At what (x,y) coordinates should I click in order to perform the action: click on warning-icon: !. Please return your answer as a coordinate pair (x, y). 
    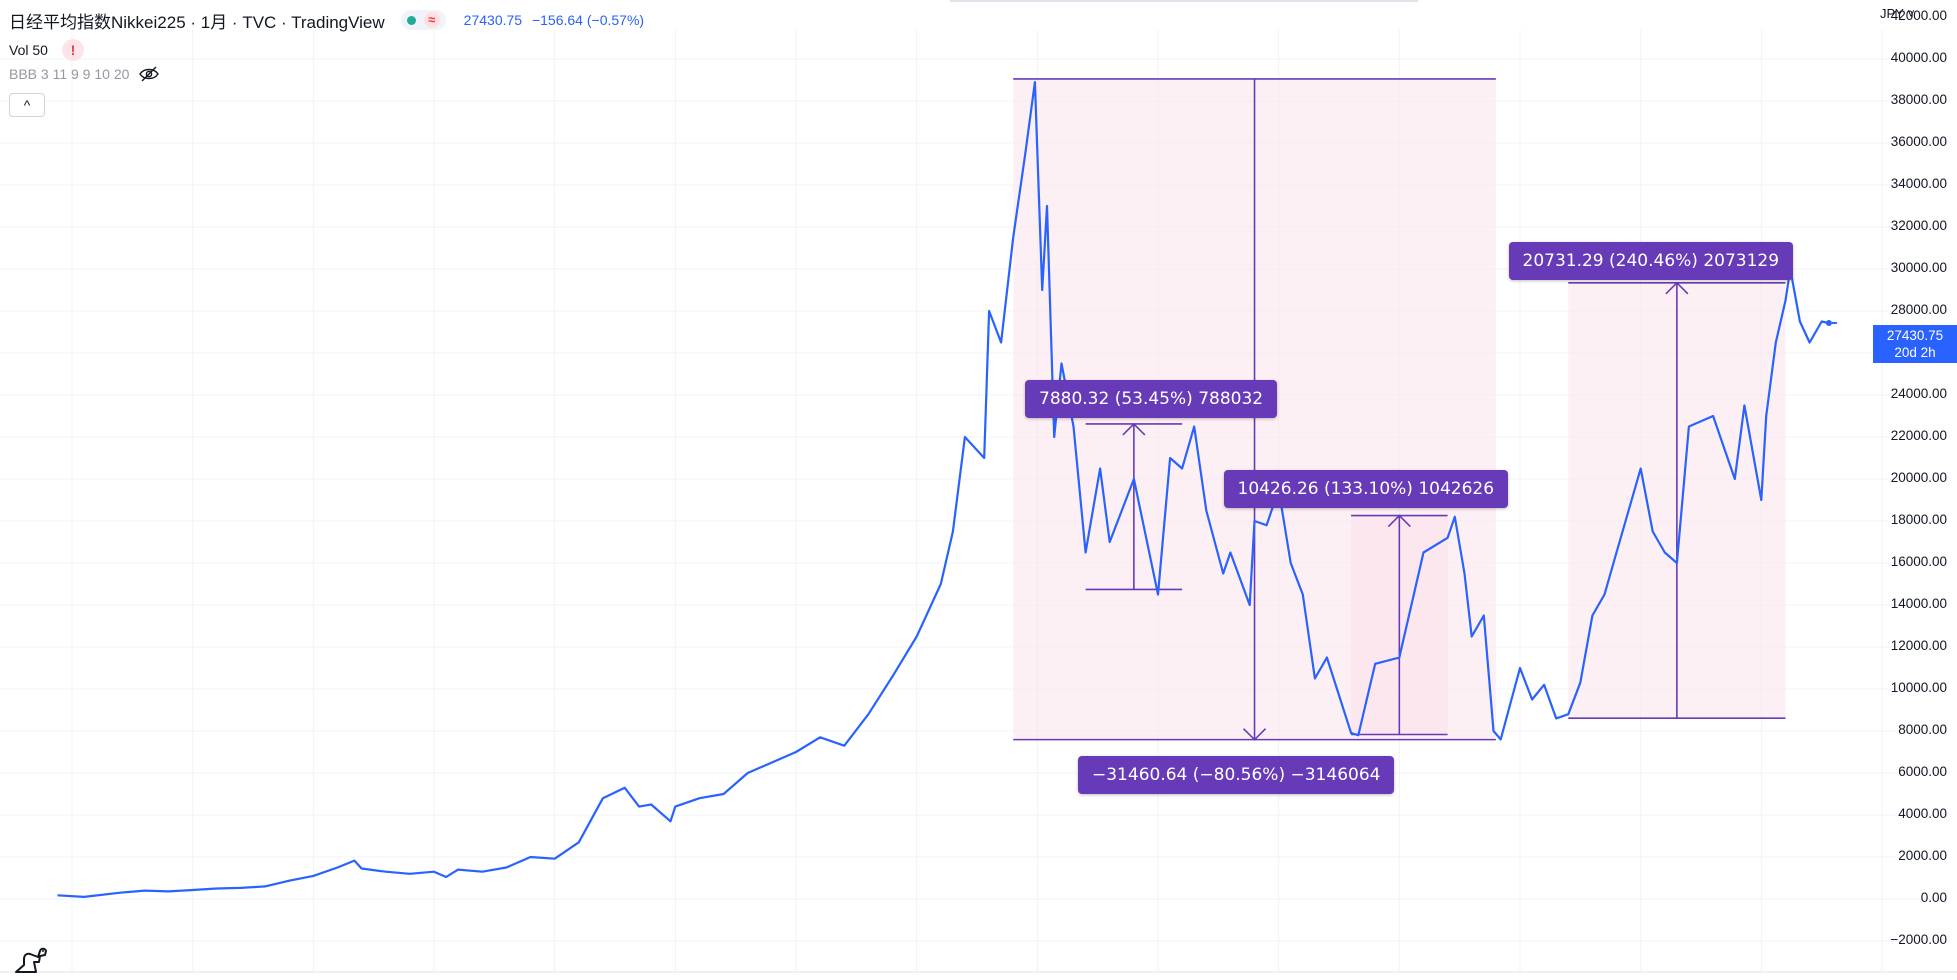
    Looking at the image, I should click on (72, 50).